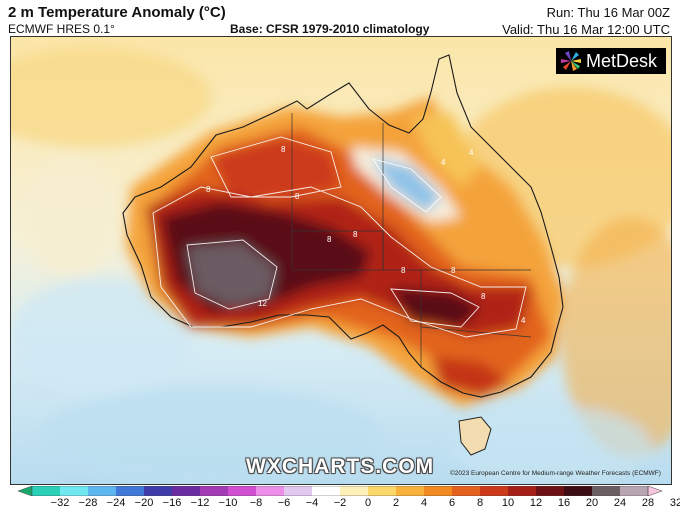 The image size is (680, 521). Describe the element at coordinates (368, 503) in the screenshot. I see `colorbar-tick-label: 0` at that location.